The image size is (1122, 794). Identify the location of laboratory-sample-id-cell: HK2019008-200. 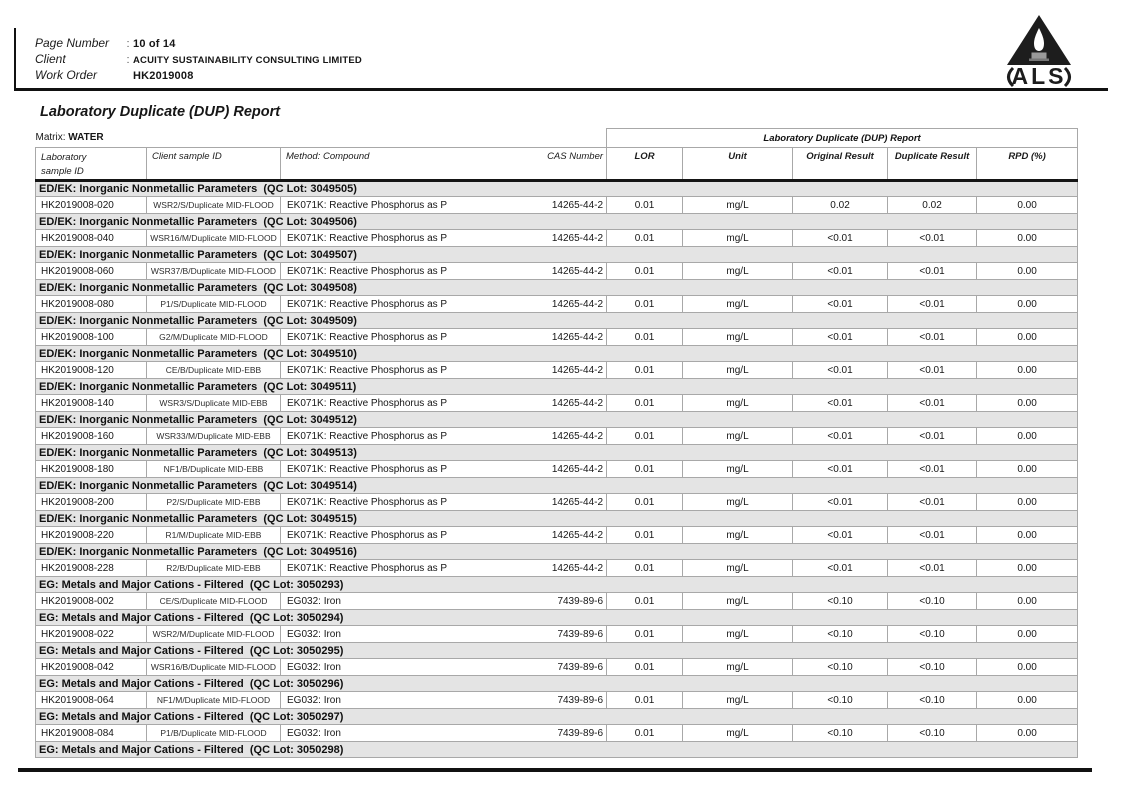
(91, 502).